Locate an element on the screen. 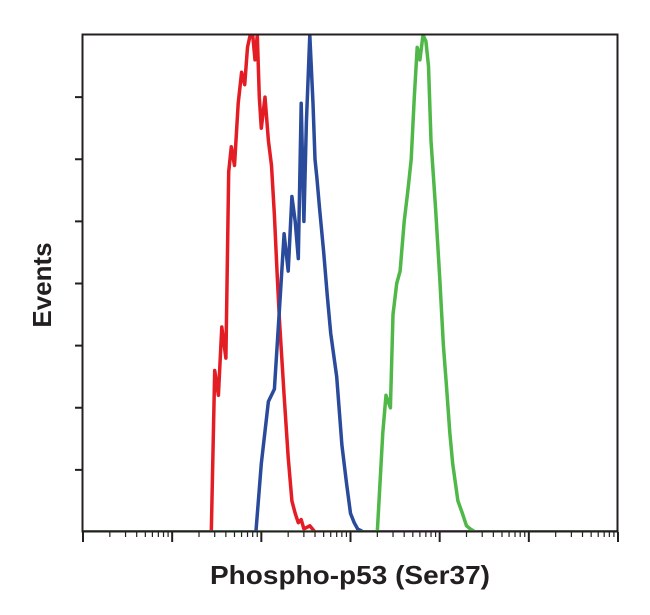  x-axis-ticks is located at coordinates (350, 537).